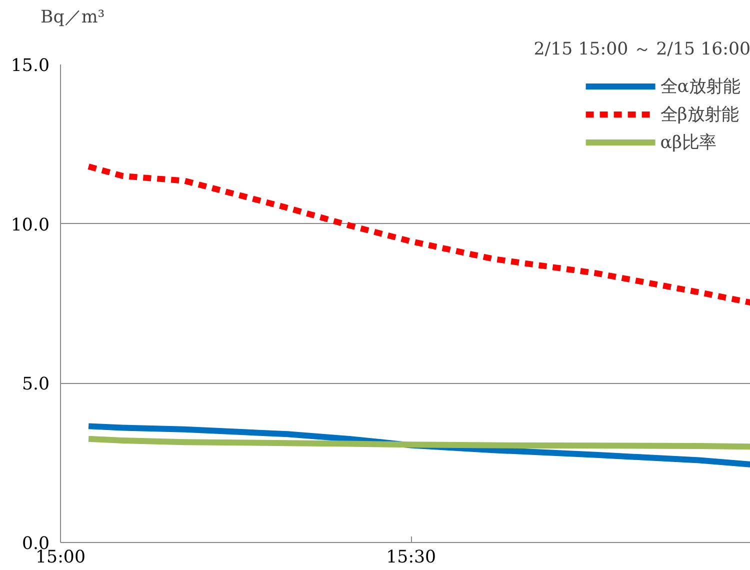 The width and height of the screenshot is (750, 570). I want to click on y-axis-title: Bq／m³, so click(72, 18).